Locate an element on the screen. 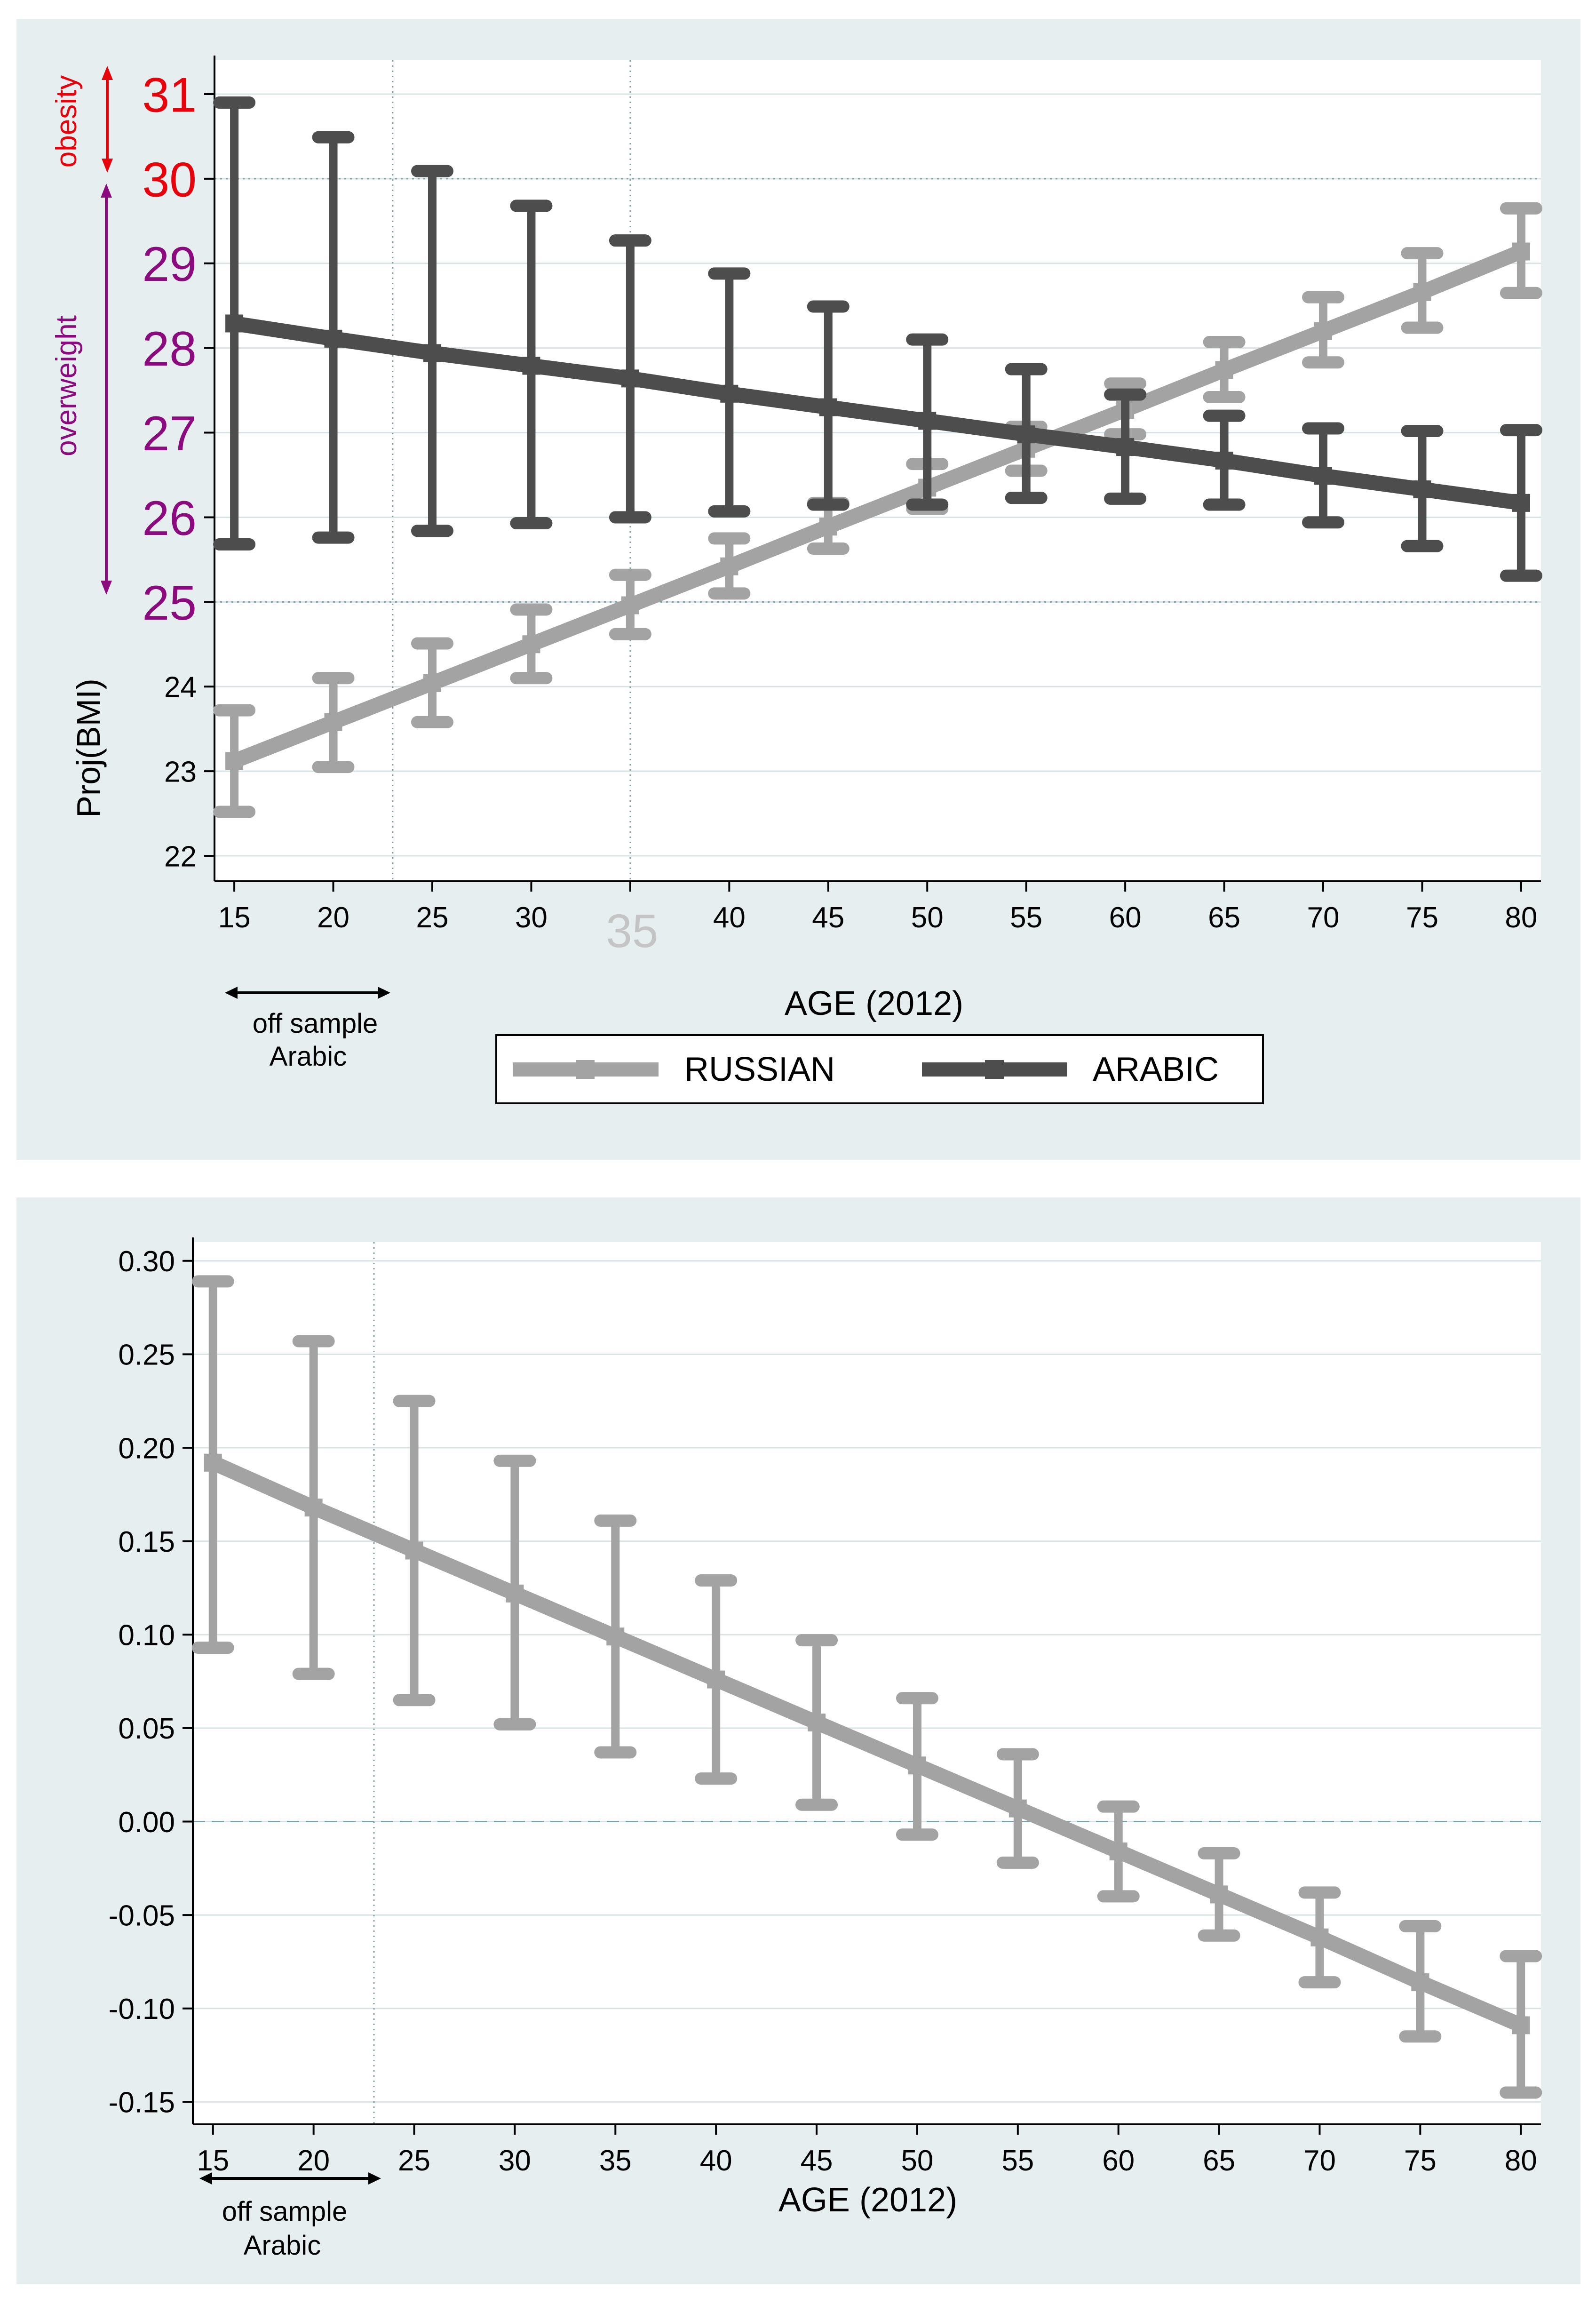 Image resolution: width=1596 pixels, height=2297 pixels. y-tick-label: 30 is located at coordinates (169, 179).